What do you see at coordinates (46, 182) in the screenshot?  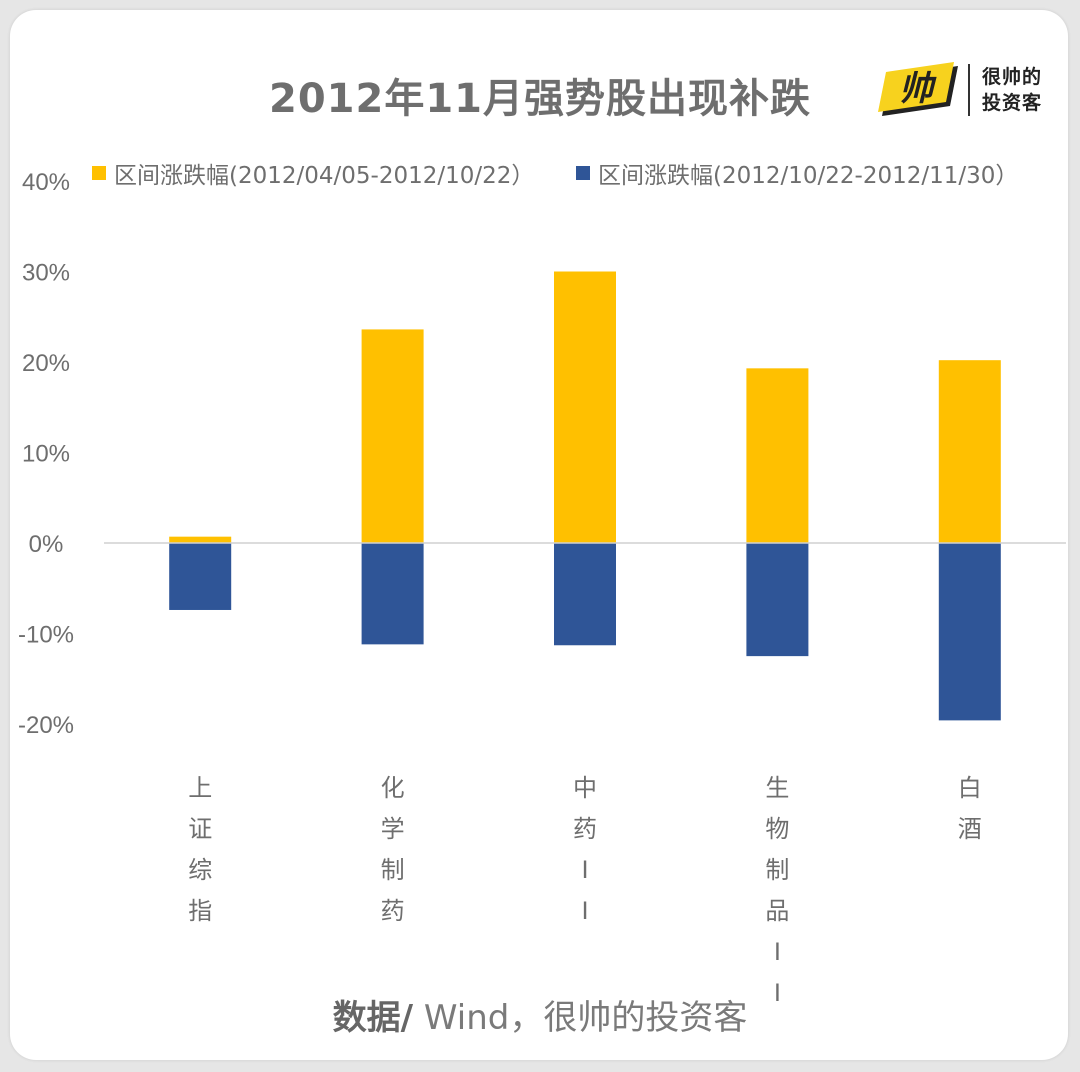 I see `y-tick-label: 40%` at bounding box center [46, 182].